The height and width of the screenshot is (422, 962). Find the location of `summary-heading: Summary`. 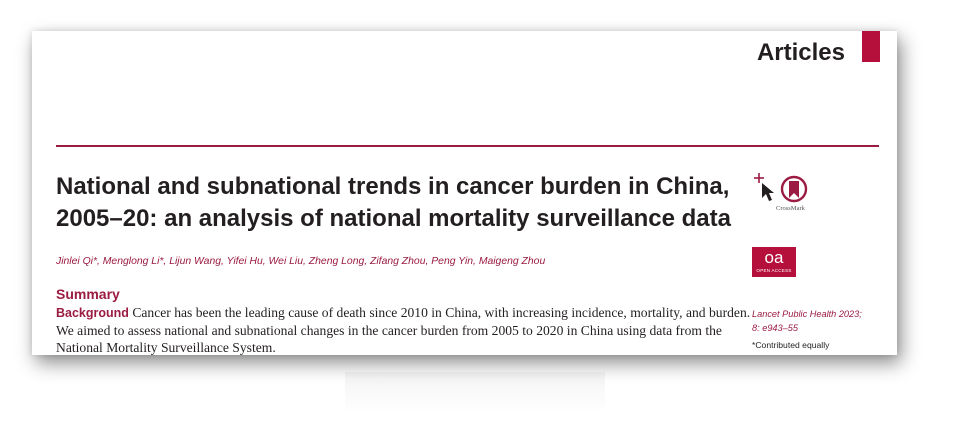

summary-heading: Summary is located at coordinates (88, 294).